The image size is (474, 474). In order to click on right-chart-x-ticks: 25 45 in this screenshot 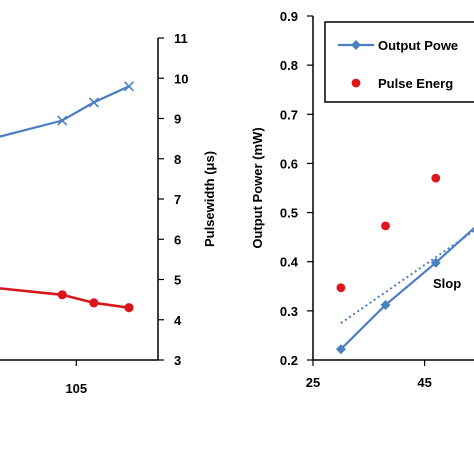, I will do `click(369, 375)`.